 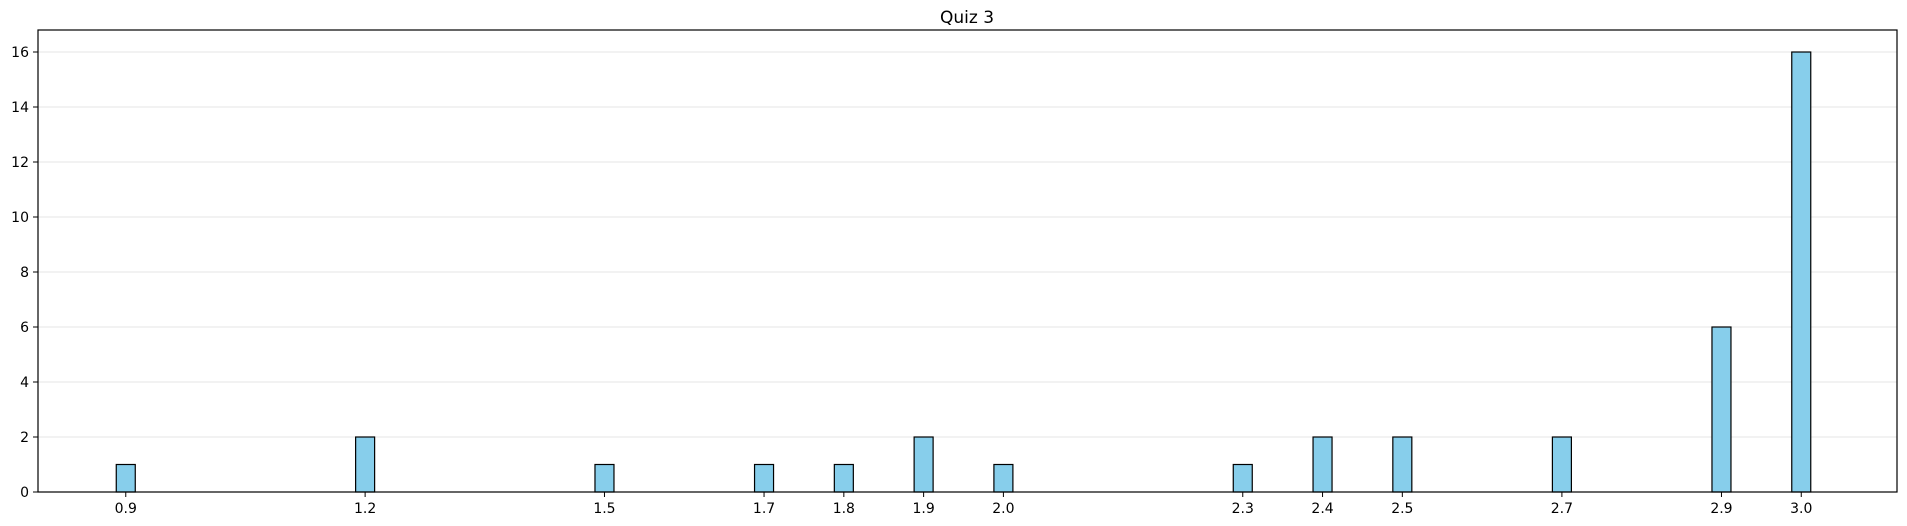 What do you see at coordinates (967, 18) in the screenshot?
I see `chart-title: Quiz 3` at bounding box center [967, 18].